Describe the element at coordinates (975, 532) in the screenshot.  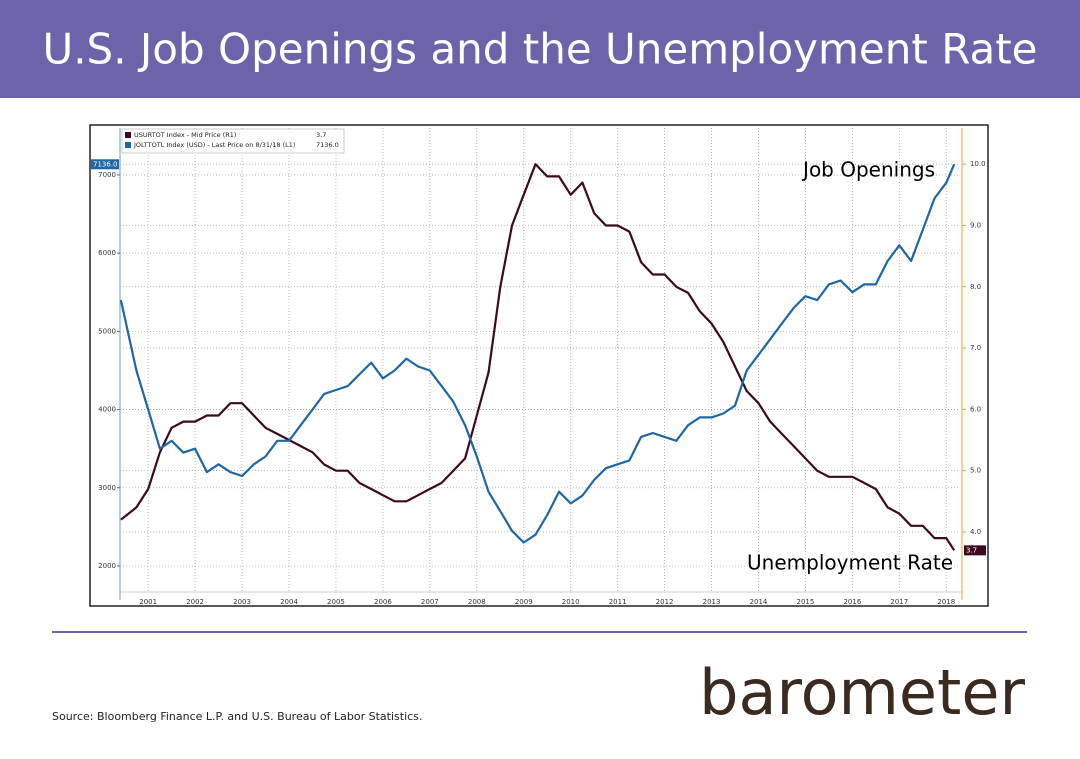
I see `y2-tick-label: 4.0` at that location.